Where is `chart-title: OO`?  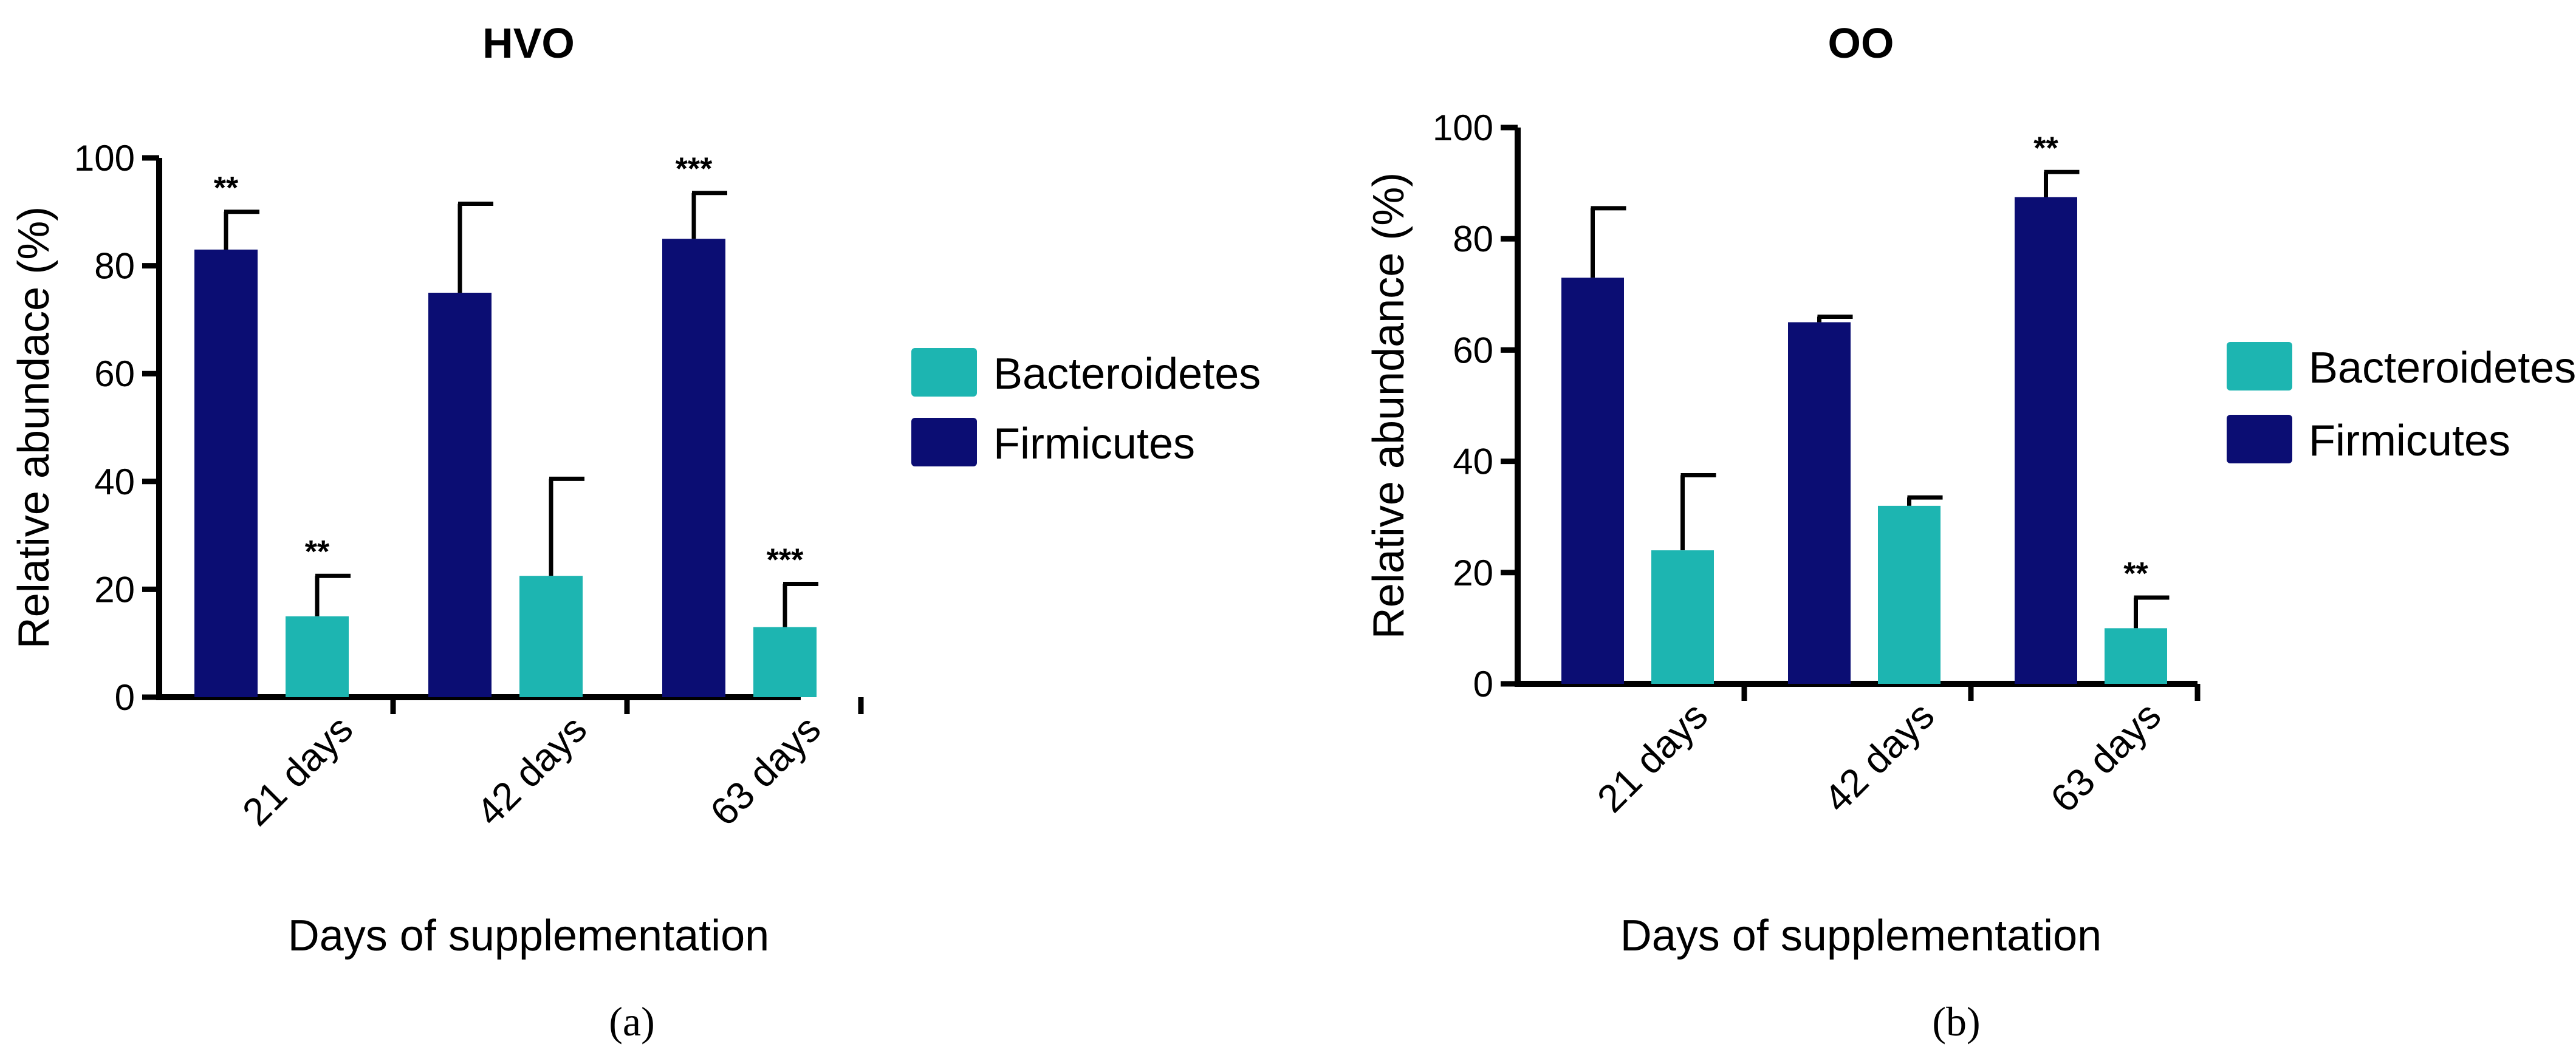 chart-title: OO is located at coordinates (1861, 43).